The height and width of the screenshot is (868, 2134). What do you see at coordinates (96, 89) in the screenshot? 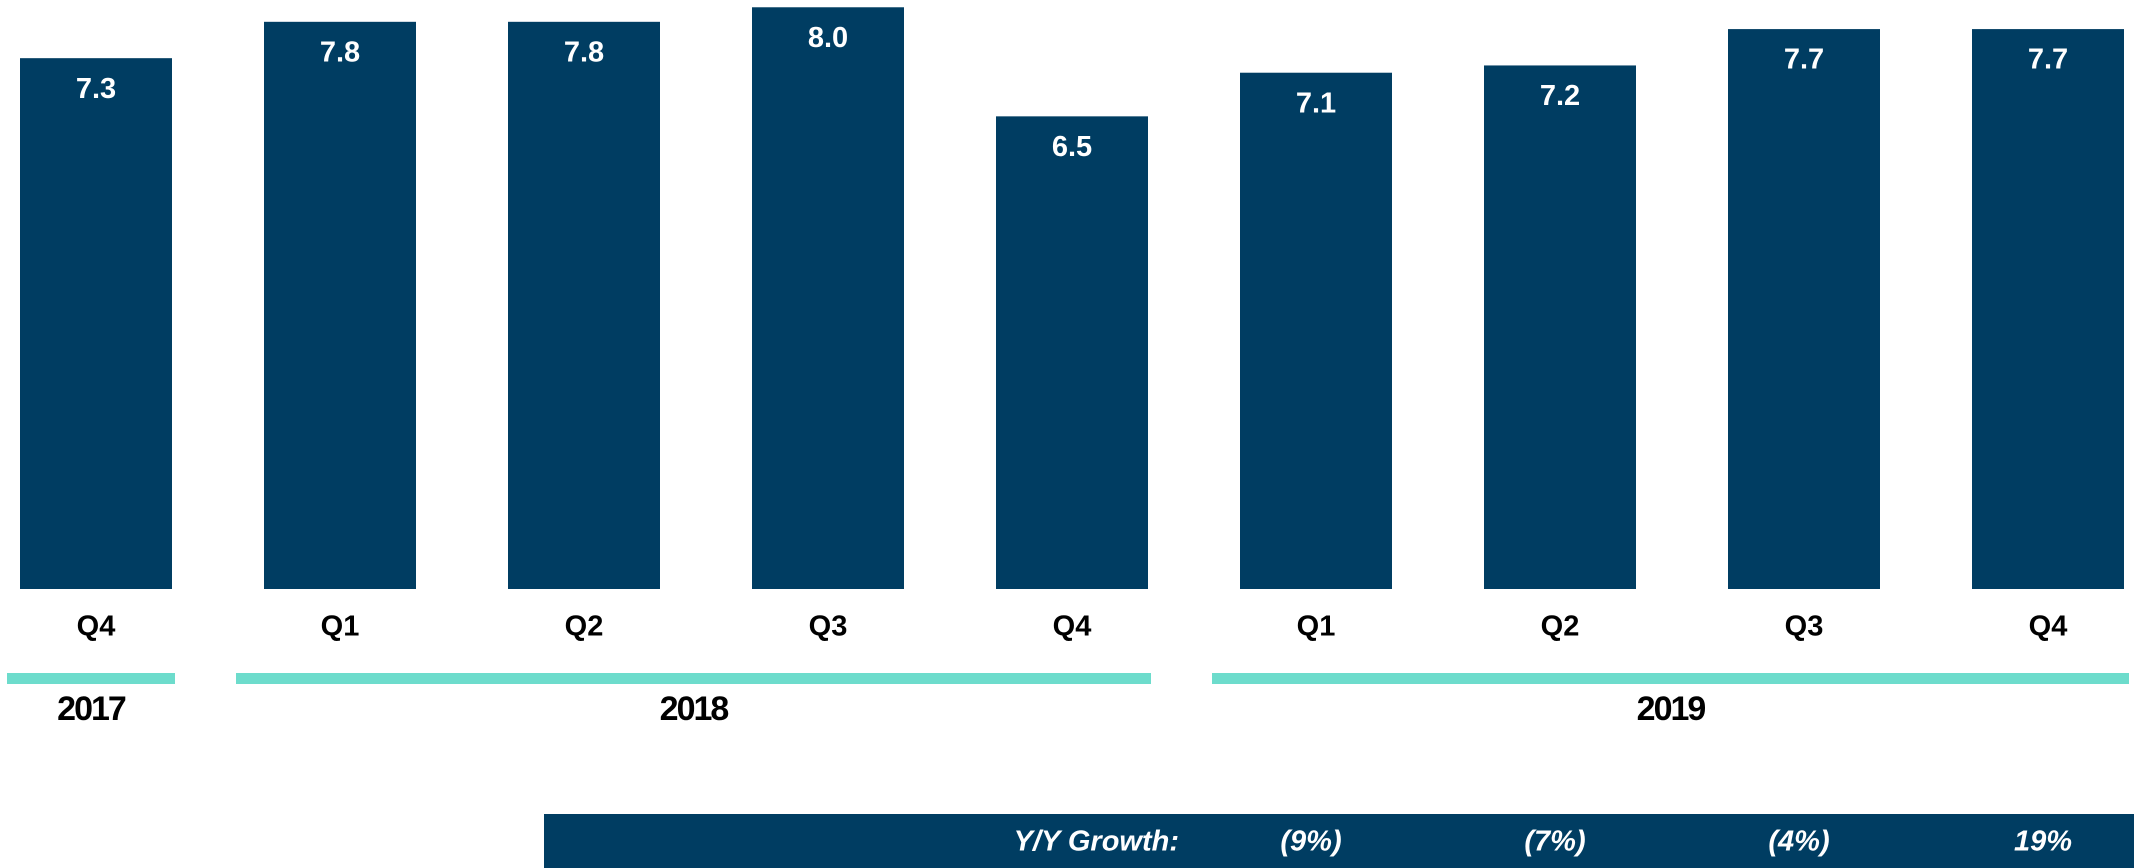
I see `value-label: 7.3` at bounding box center [96, 89].